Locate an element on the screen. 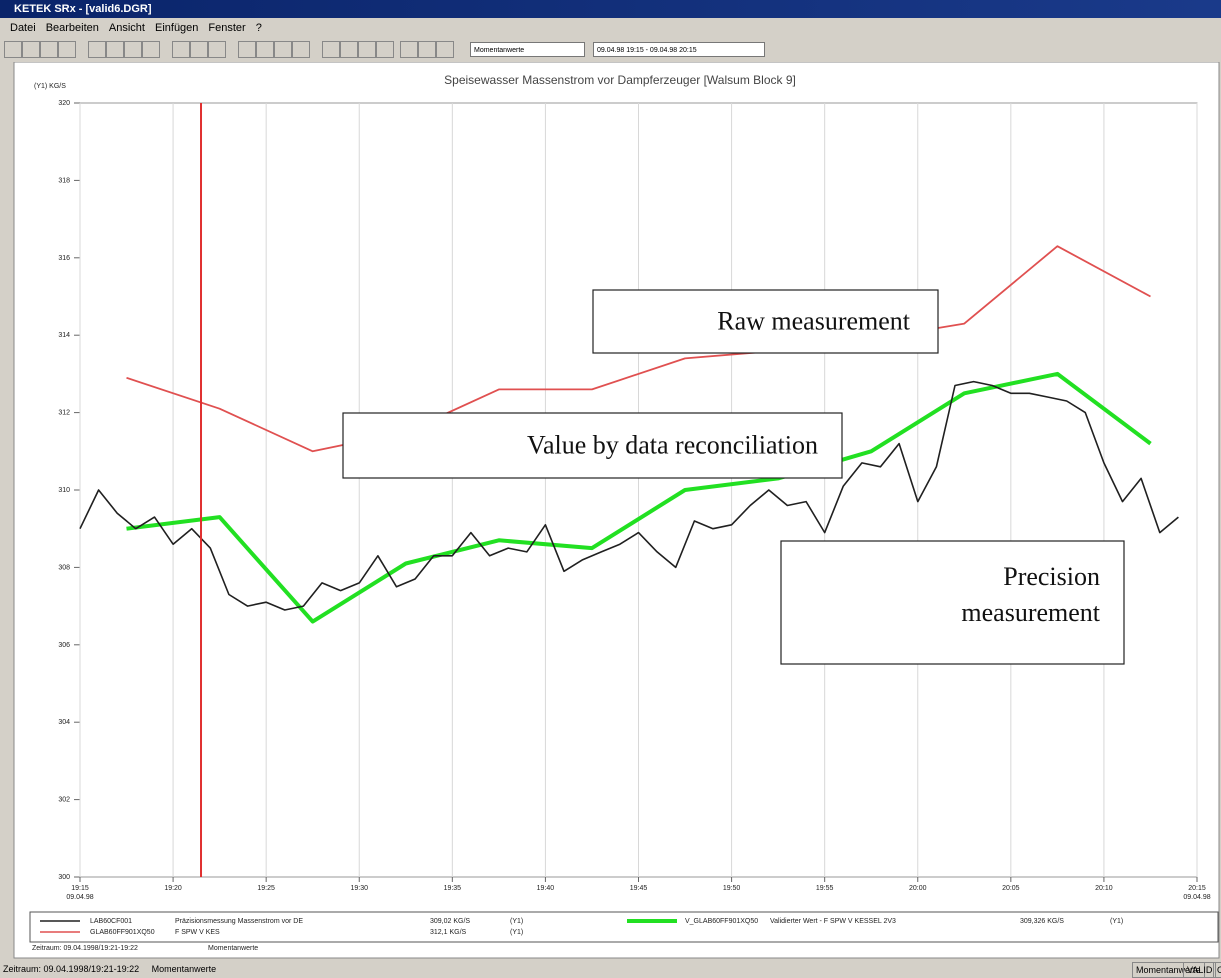 The width and height of the screenshot is (1221, 978). y-tick-label: 302 is located at coordinates (64, 800).